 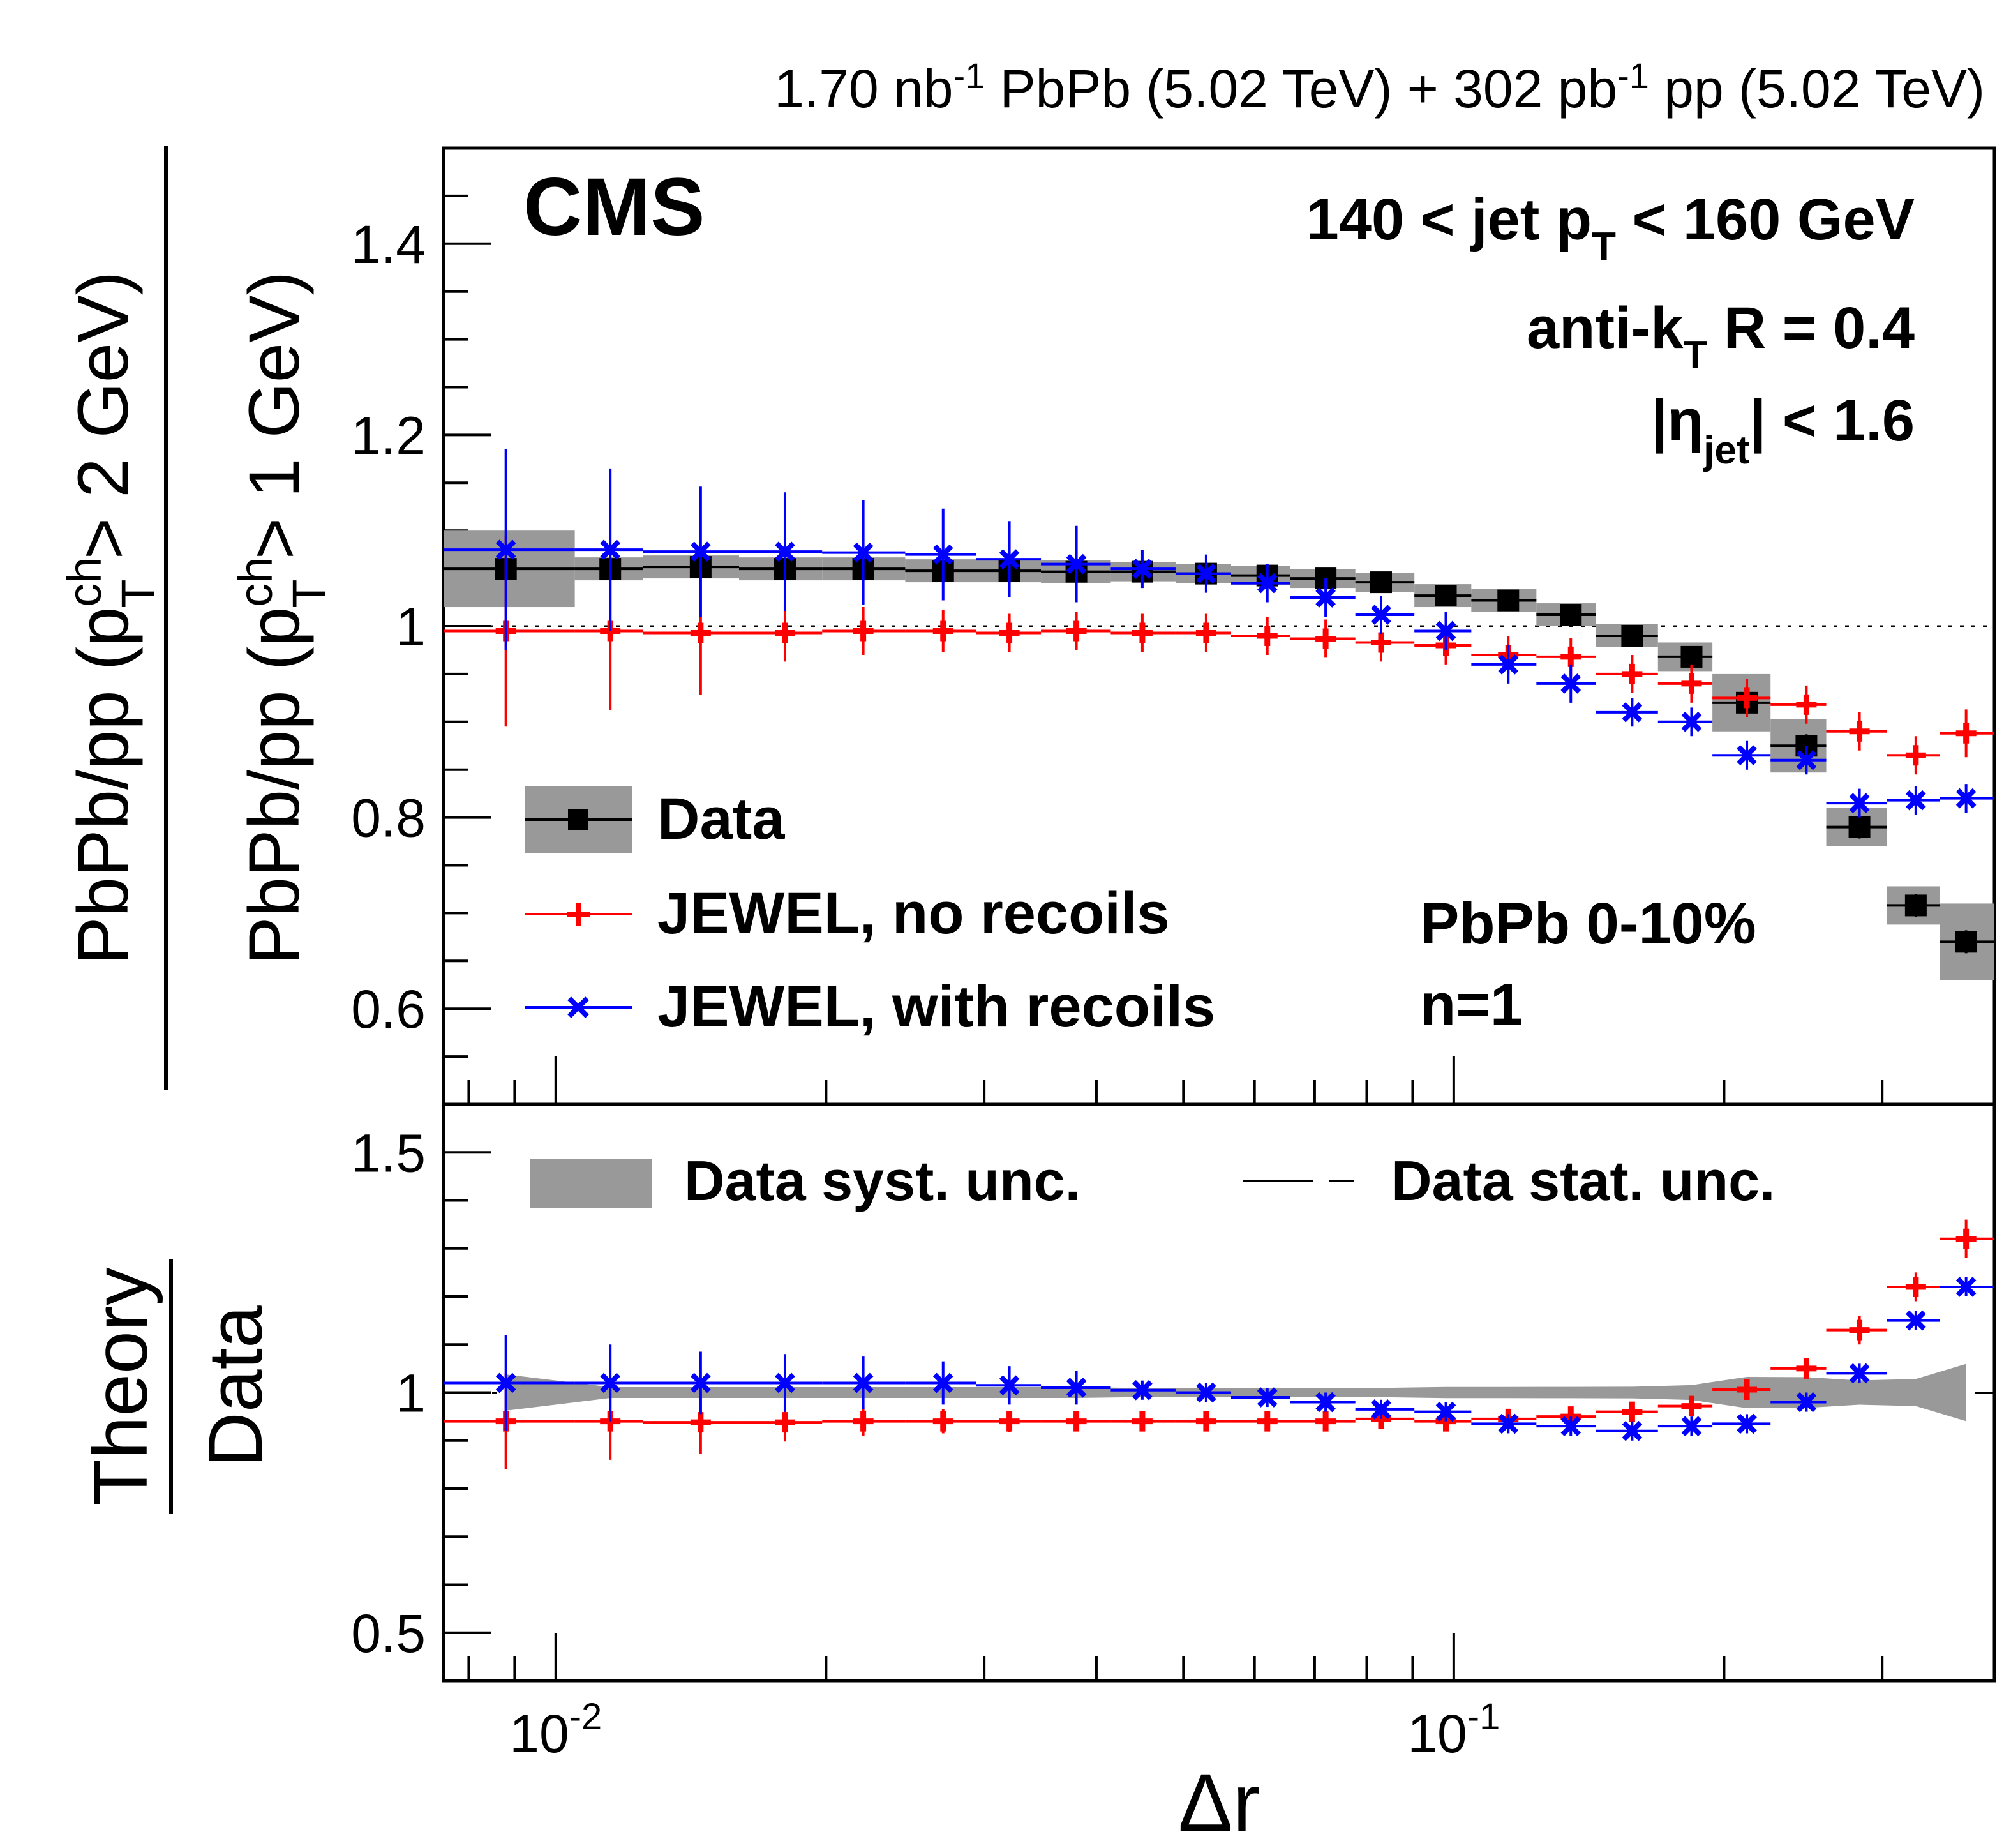 What do you see at coordinates (1152, 1180) in the screenshot?
I see `legend-bottom: Data syst. unc. Data stat. unc.` at bounding box center [1152, 1180].